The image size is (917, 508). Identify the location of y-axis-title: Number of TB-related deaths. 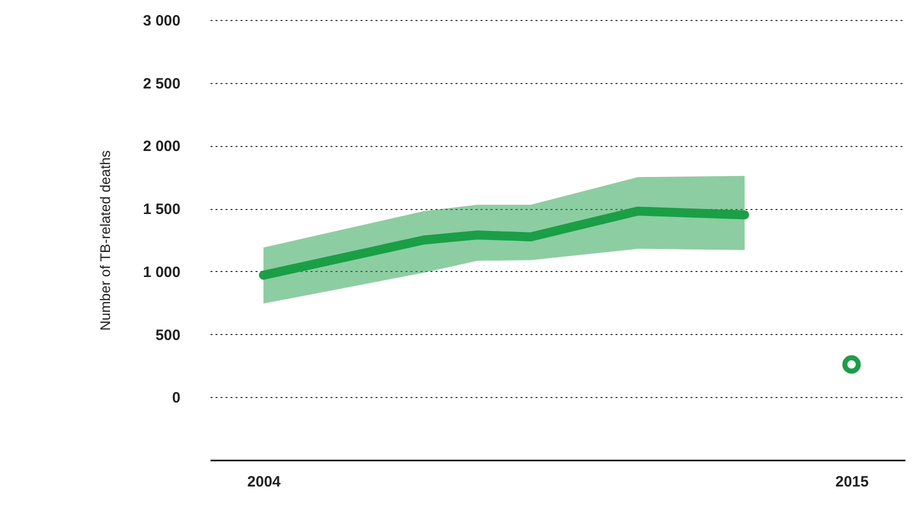
(104, 240).